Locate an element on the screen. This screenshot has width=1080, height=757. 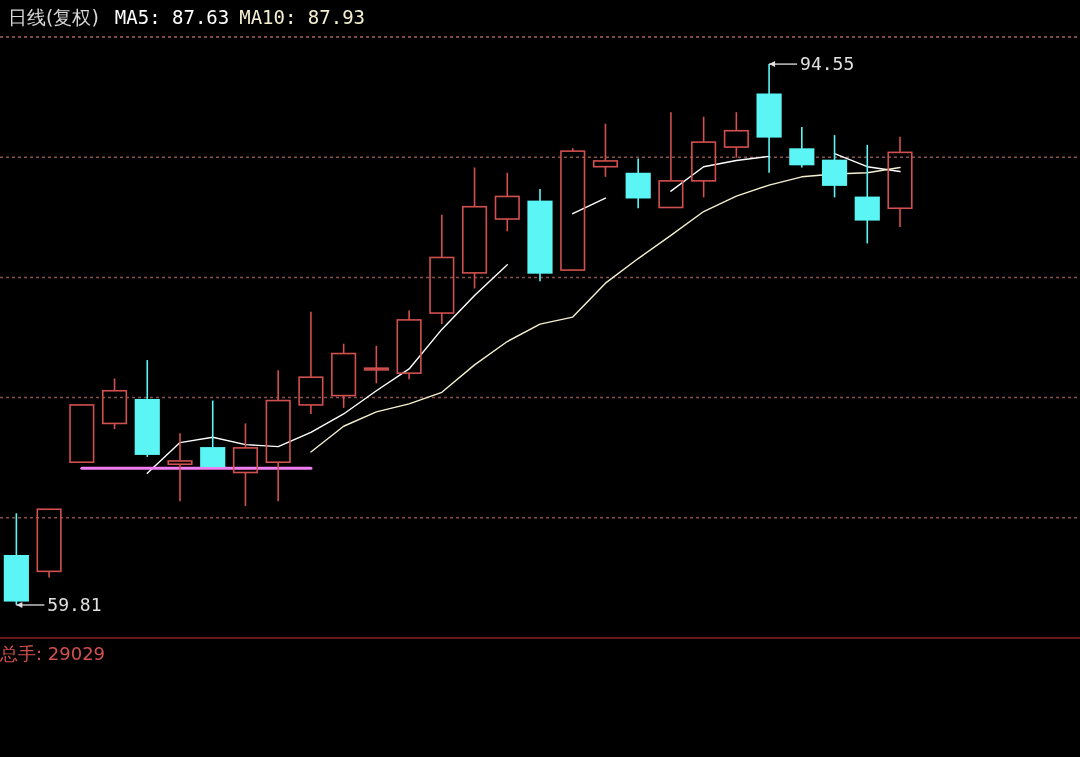
annotation: 94.55 is located at coordinates (827, 64).